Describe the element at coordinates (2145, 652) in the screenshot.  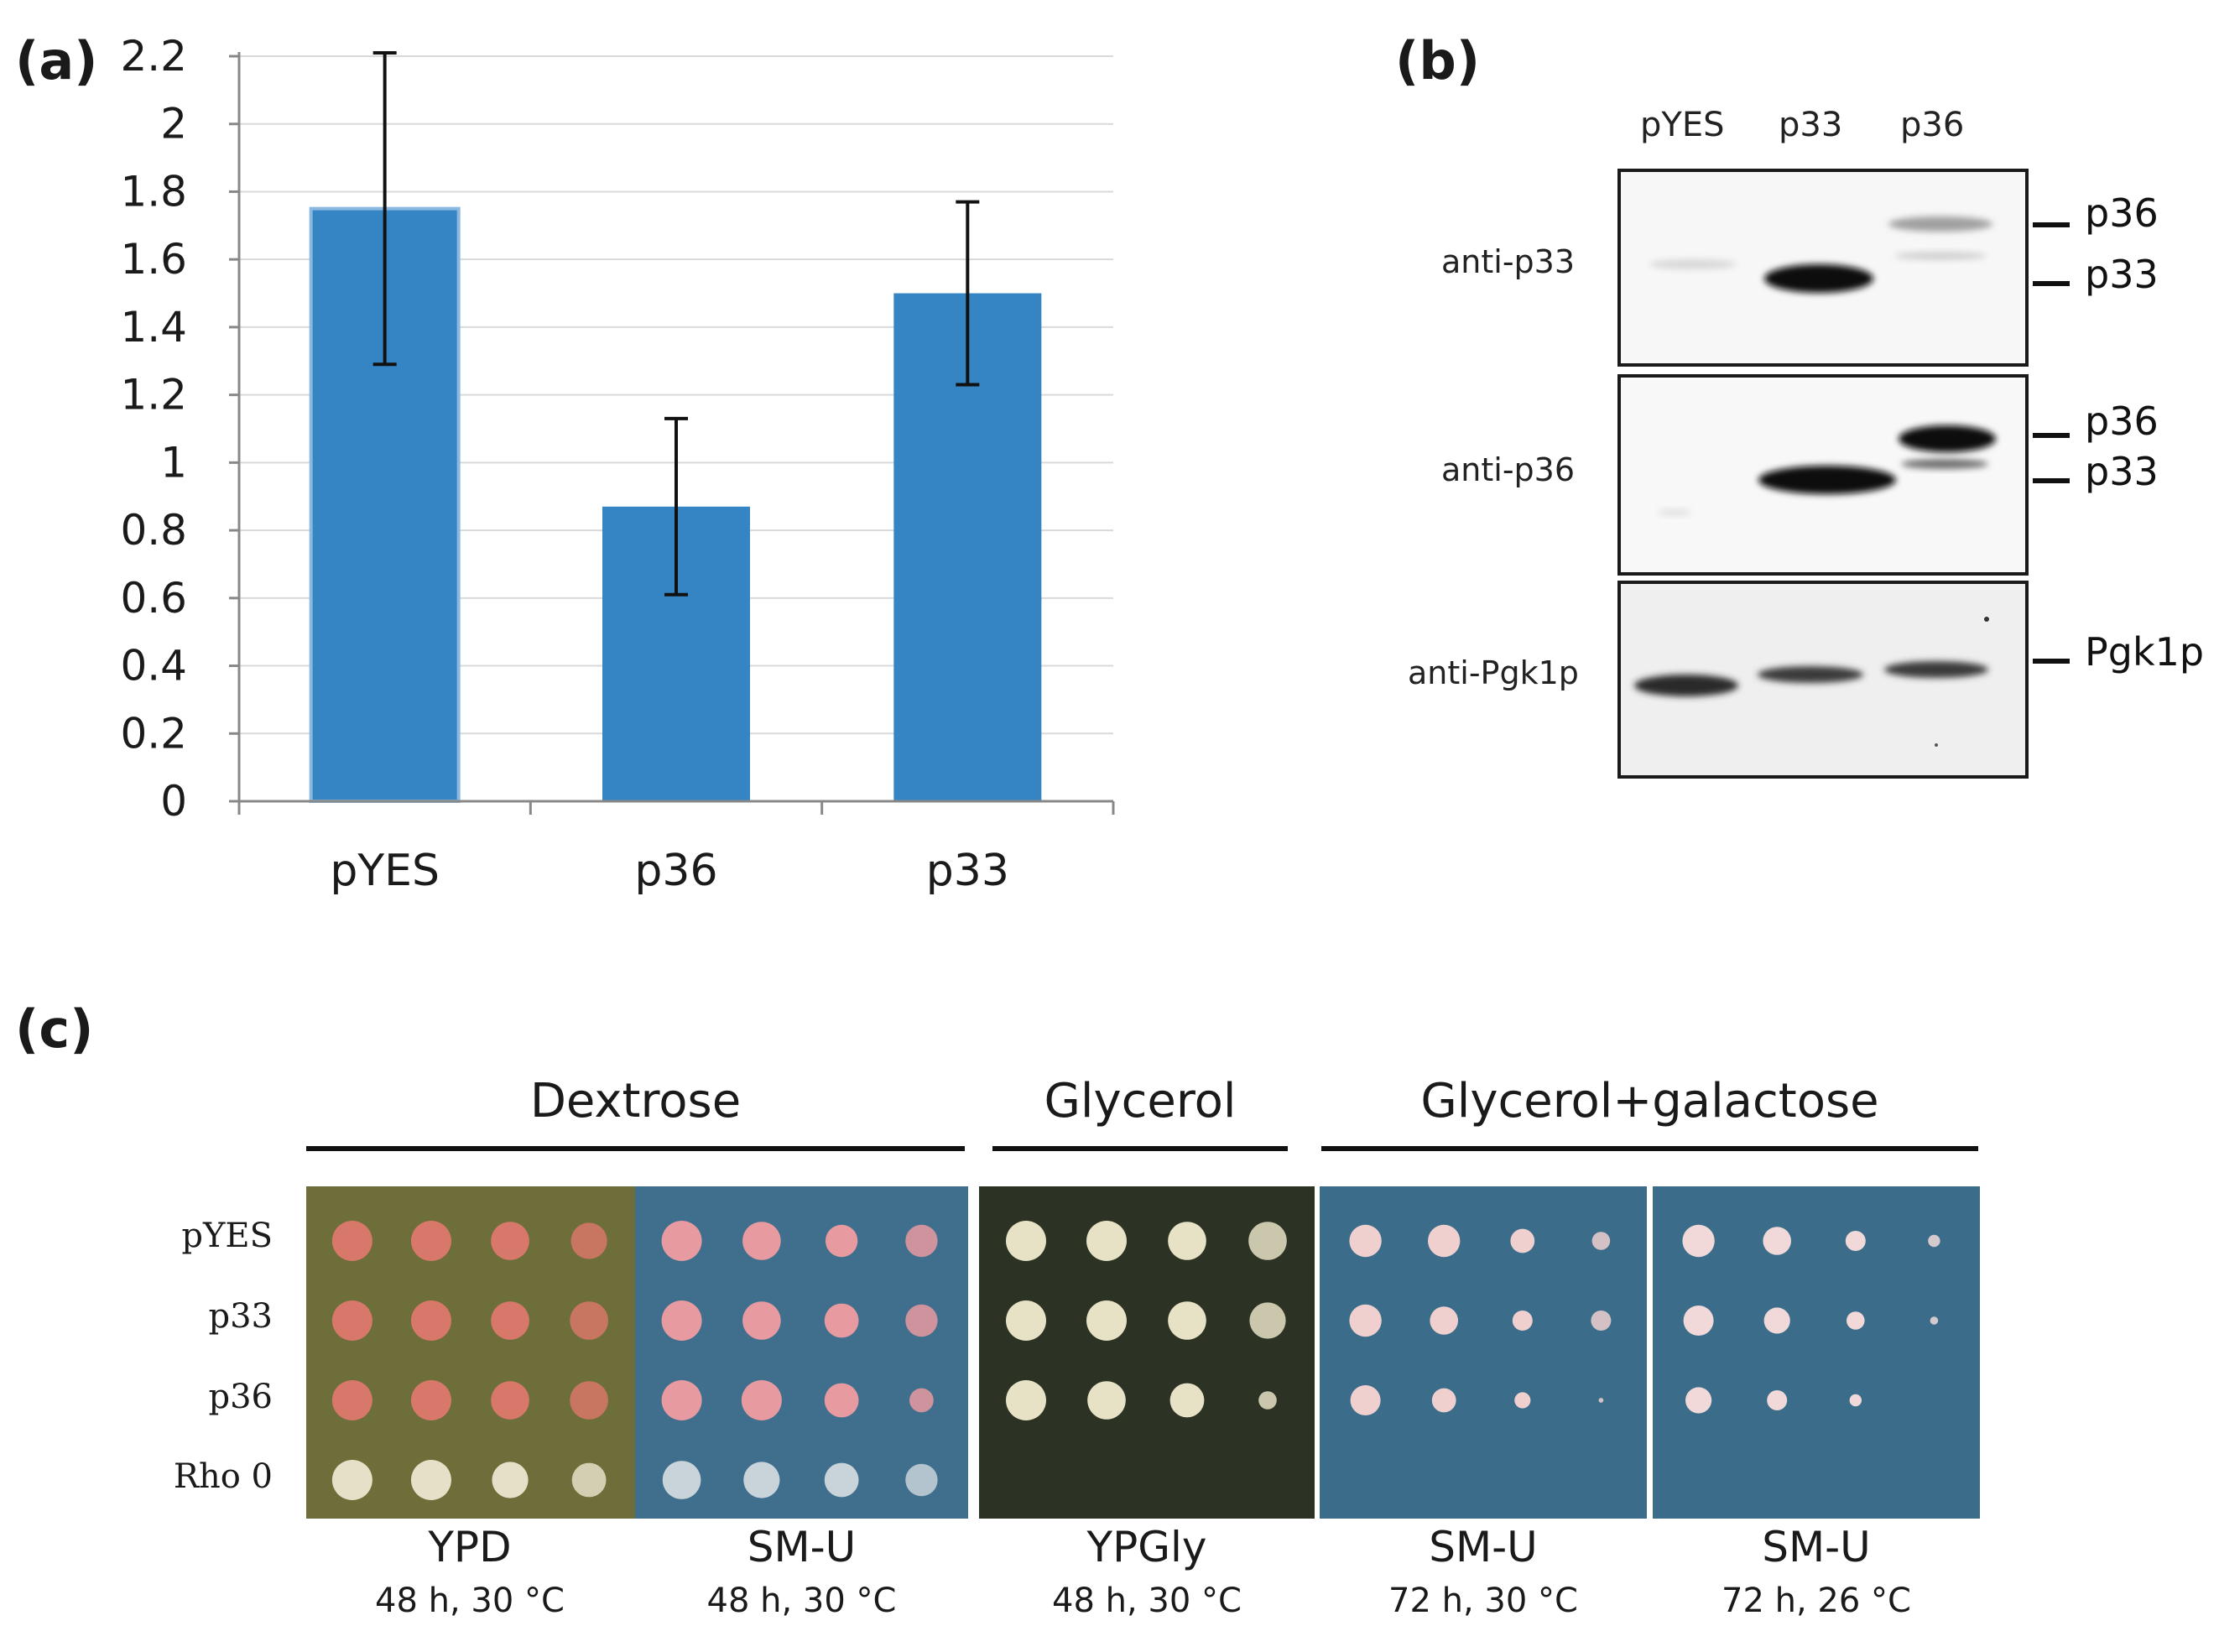
I see `marker-label-pgk1p: Pgk1p` at that location.